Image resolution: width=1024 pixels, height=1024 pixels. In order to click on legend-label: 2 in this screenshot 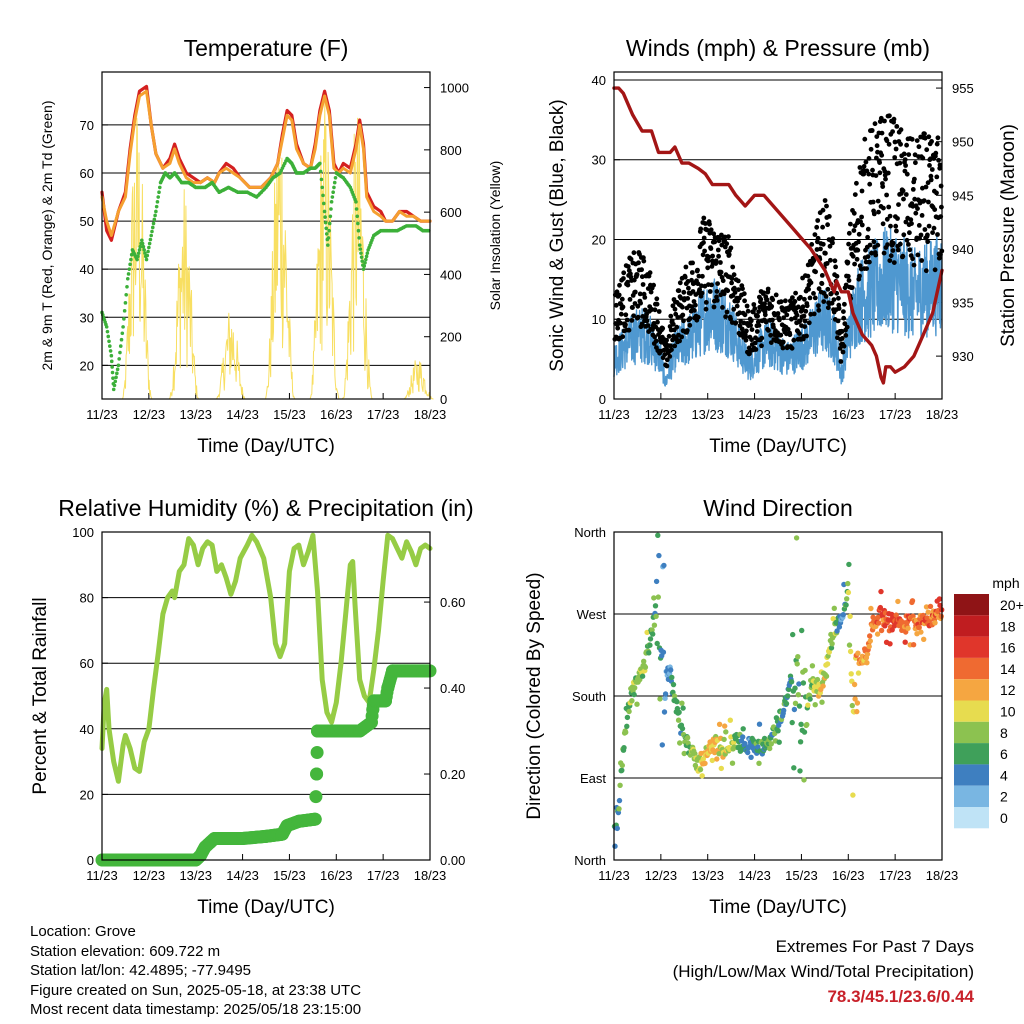, I will do `click(1004, 797)`.